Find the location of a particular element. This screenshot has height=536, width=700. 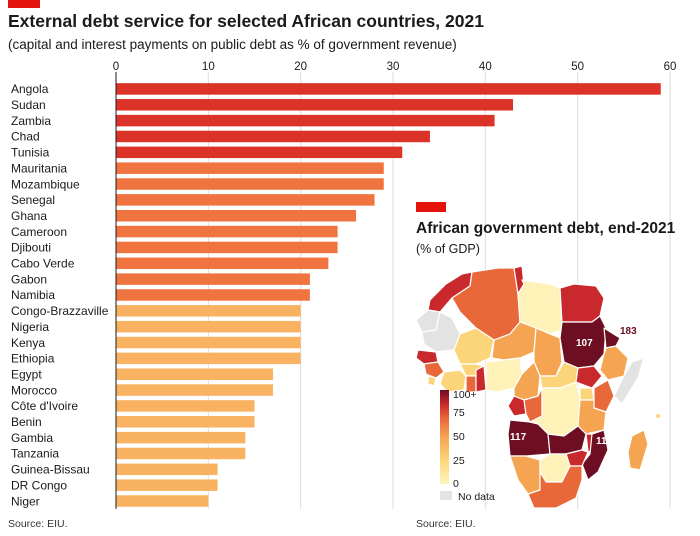

map-region-cote-divoire is located at coordinates (453, 381).